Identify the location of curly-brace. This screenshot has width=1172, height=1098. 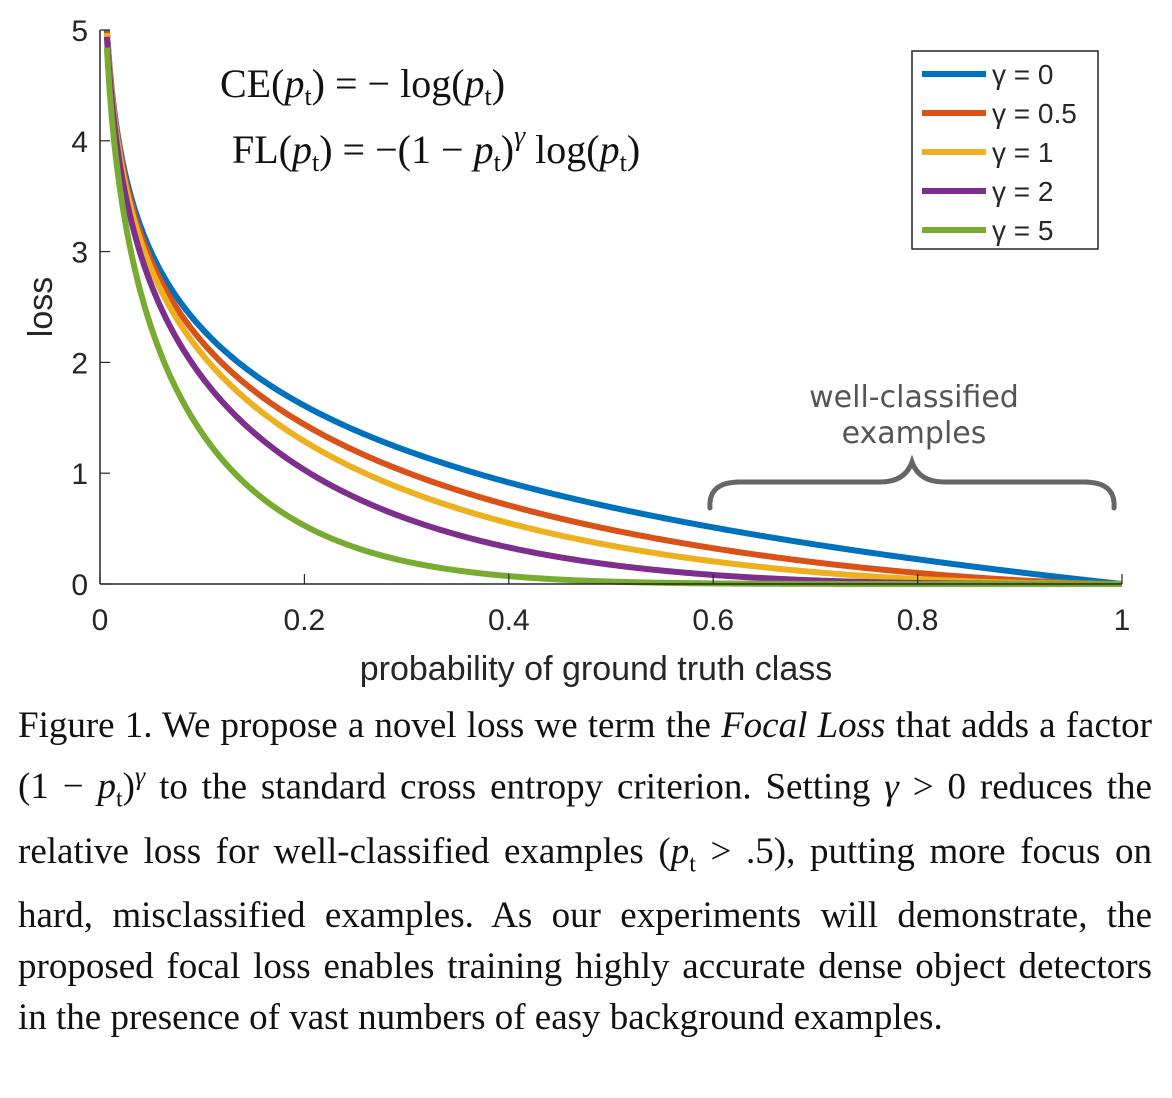
(912, 482).